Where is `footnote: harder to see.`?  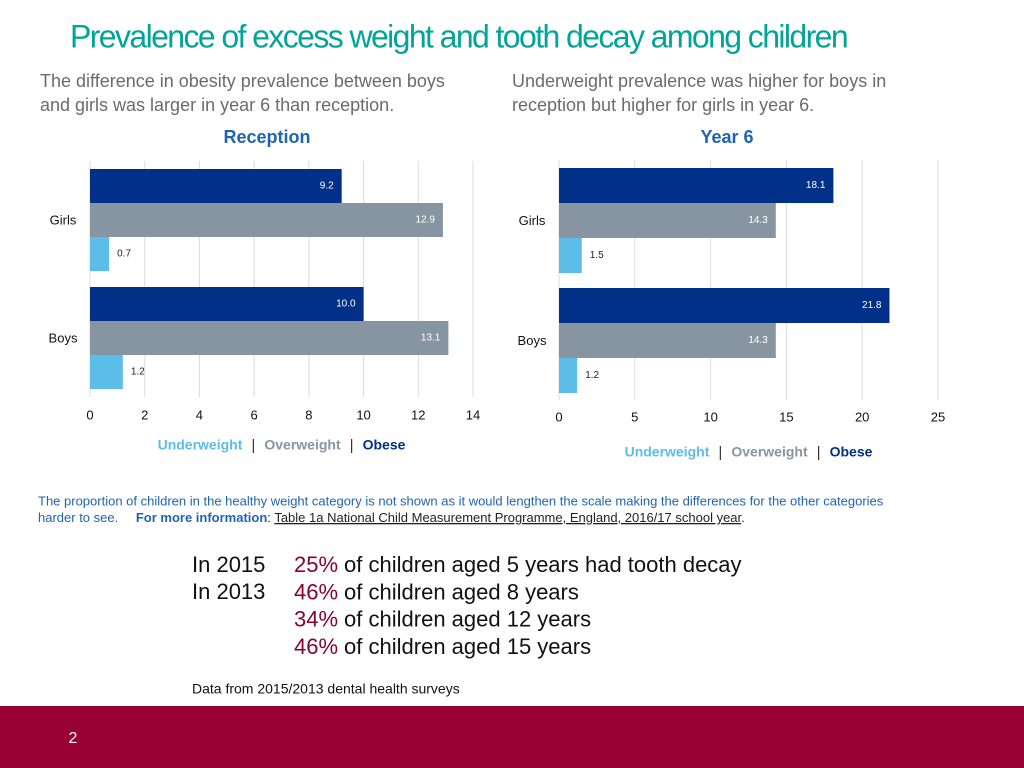 footnote: harder to see. is located at coordinates (78, 517).